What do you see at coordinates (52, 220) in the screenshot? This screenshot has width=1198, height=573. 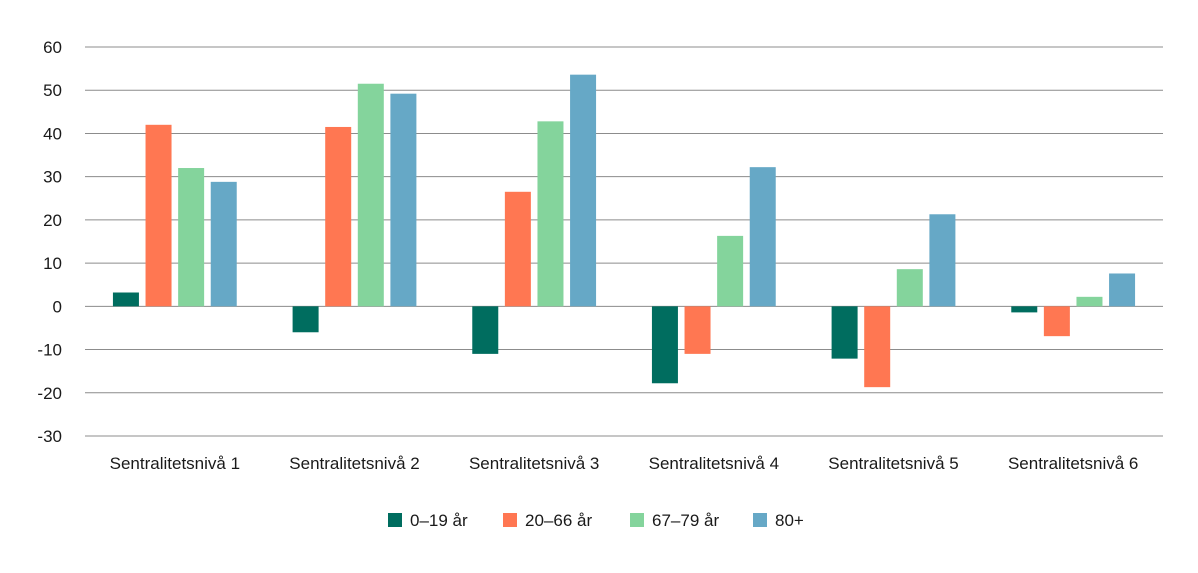 I see `y-tick-label: 20` at bounding box center [52, 220].